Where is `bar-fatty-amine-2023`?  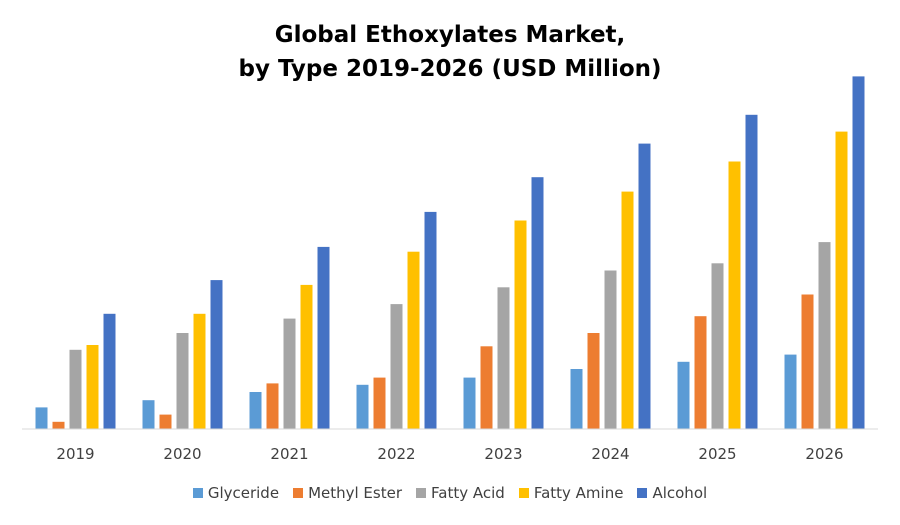 bar-fatty-amine-2023 is located at coordinates (520, 324).